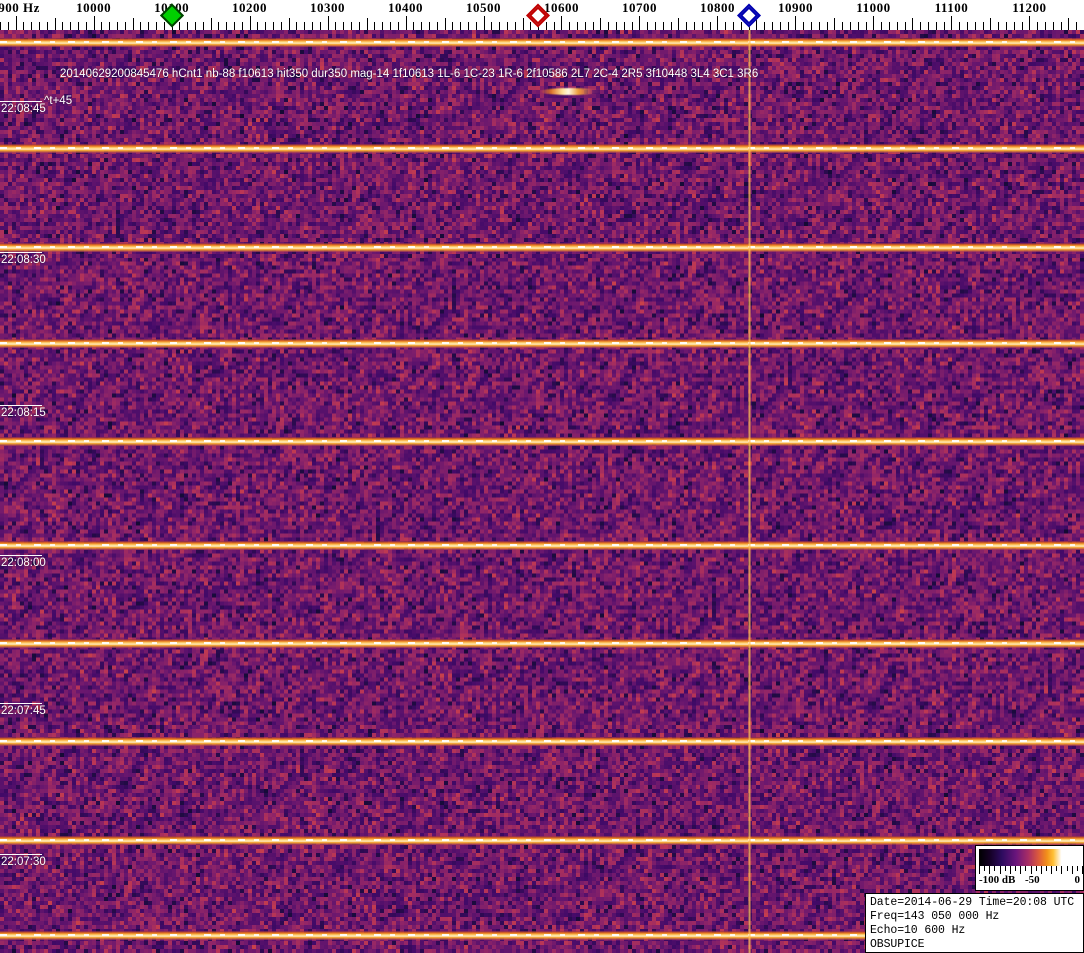 This screenshot has width=1084, height=953. What do you see at coordinates (23, 711) in the screenshot?
I see `time-axis-label: 22:07:45` at bounding box center [23, 711].